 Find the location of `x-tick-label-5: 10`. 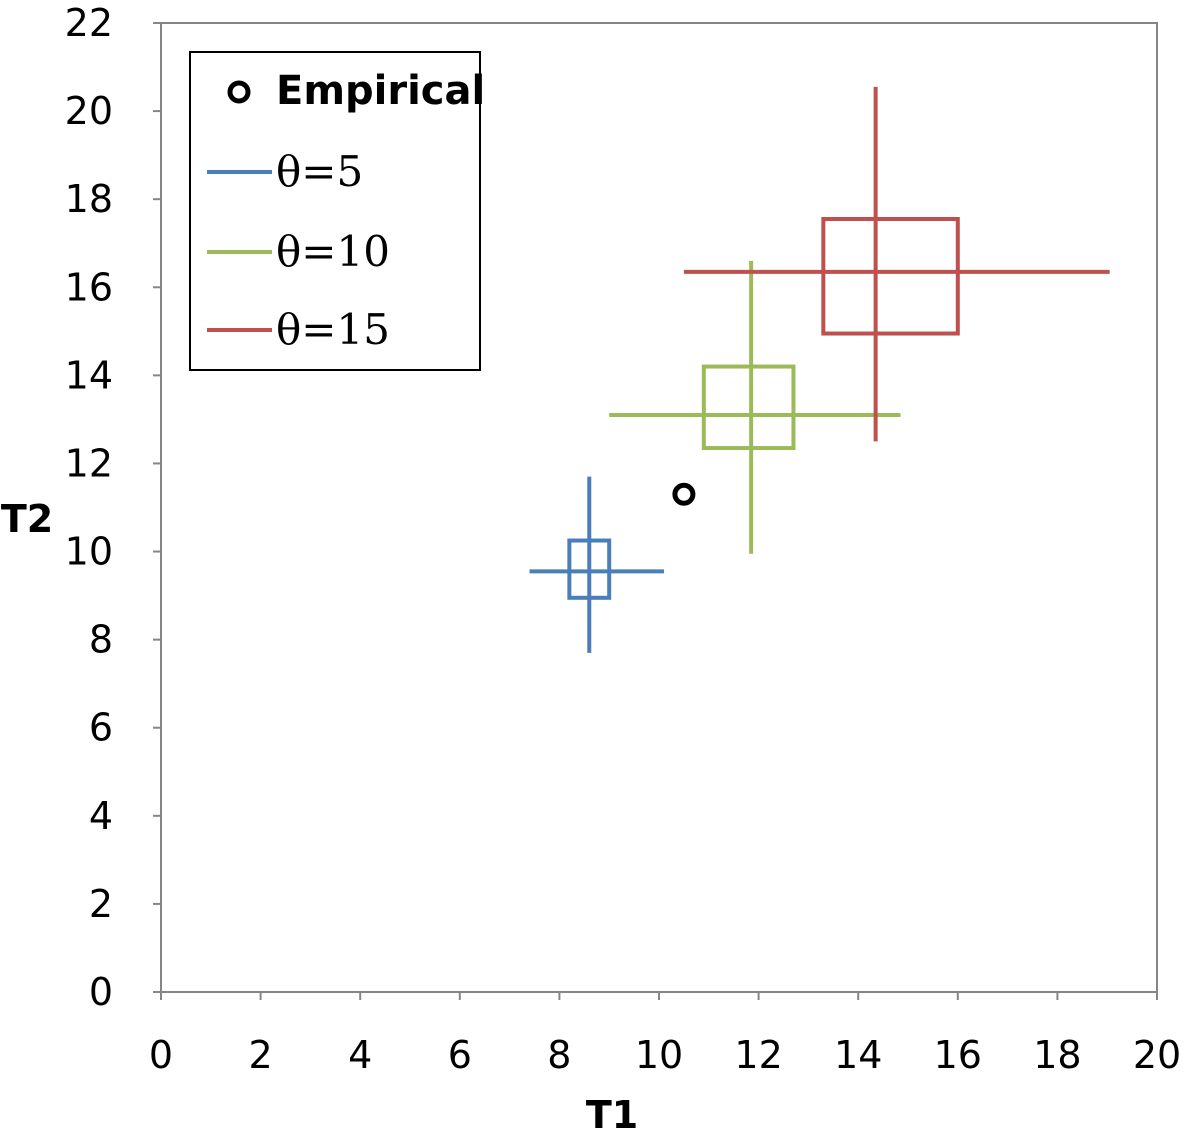

x-tick-label-5: 10 is located at coordinates (659, 1055).